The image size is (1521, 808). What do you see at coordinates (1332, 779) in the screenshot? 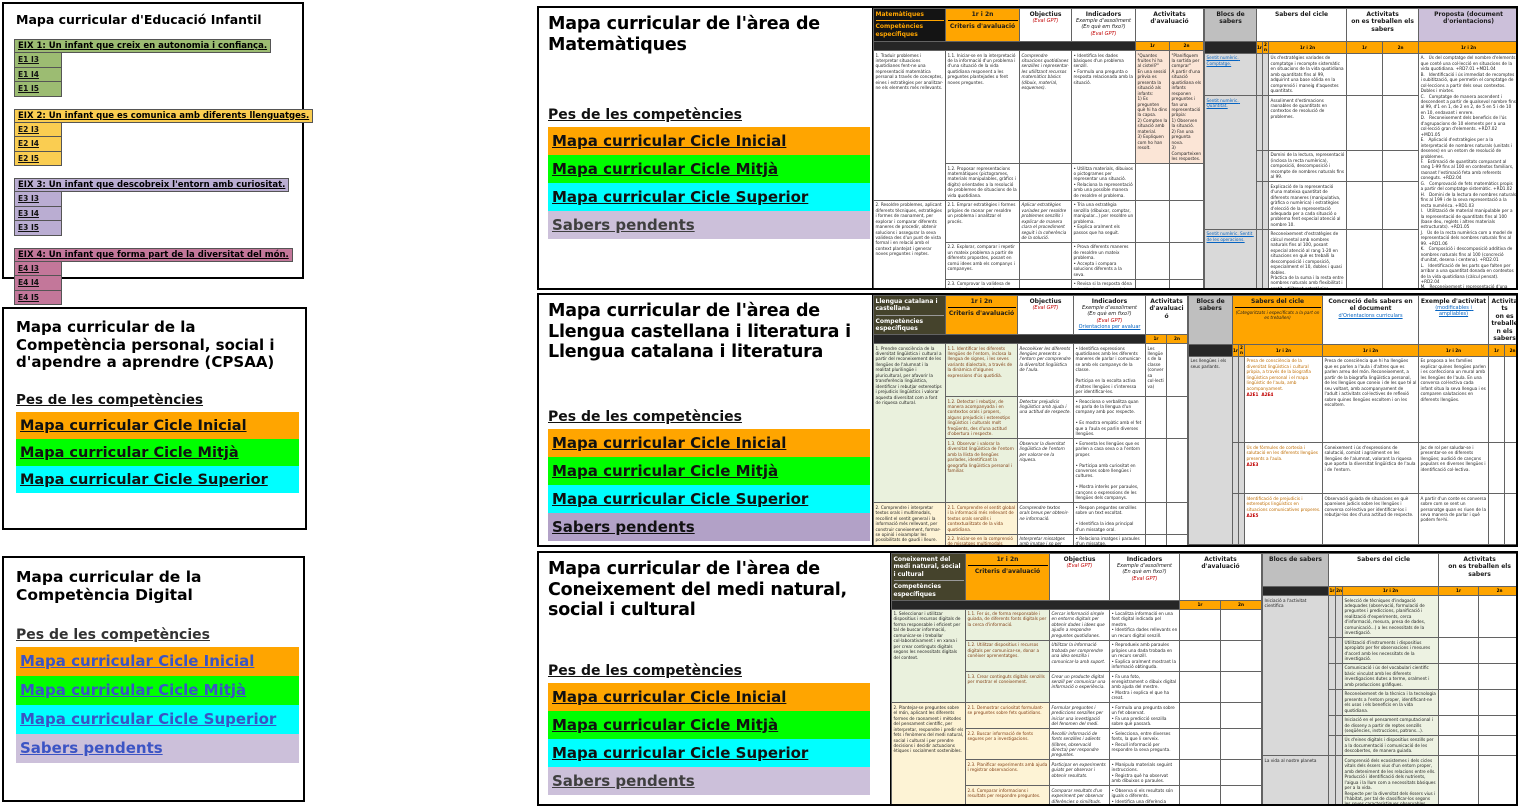
I see `saber-1r-mark` at bounding box center [1332, 779].